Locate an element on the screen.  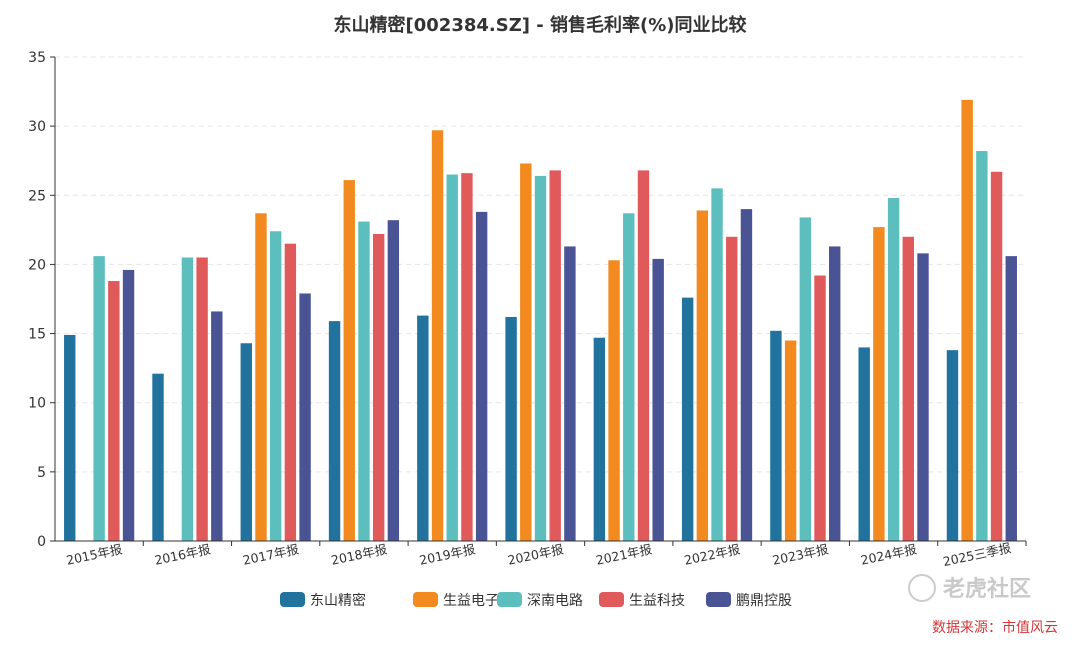
y-tick-label: 10 is located at coordinates (37, 404).